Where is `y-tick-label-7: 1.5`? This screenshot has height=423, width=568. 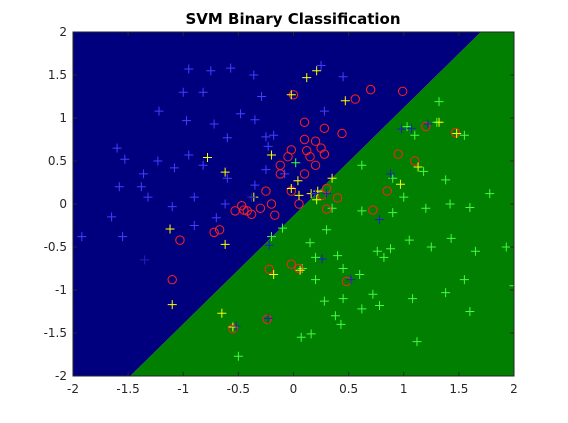
y-tick-label-7: 1.5 is located at coordinates (57, 75).